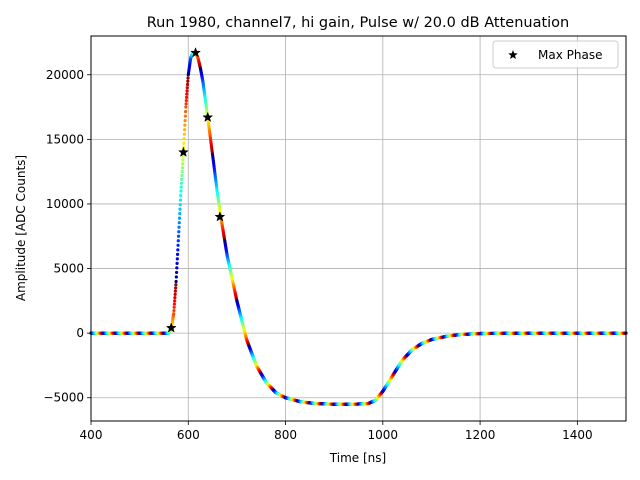 The width and height of the screenshot is (640, 480). I want to click on x-tick-label: 1400, so click(577, 435).